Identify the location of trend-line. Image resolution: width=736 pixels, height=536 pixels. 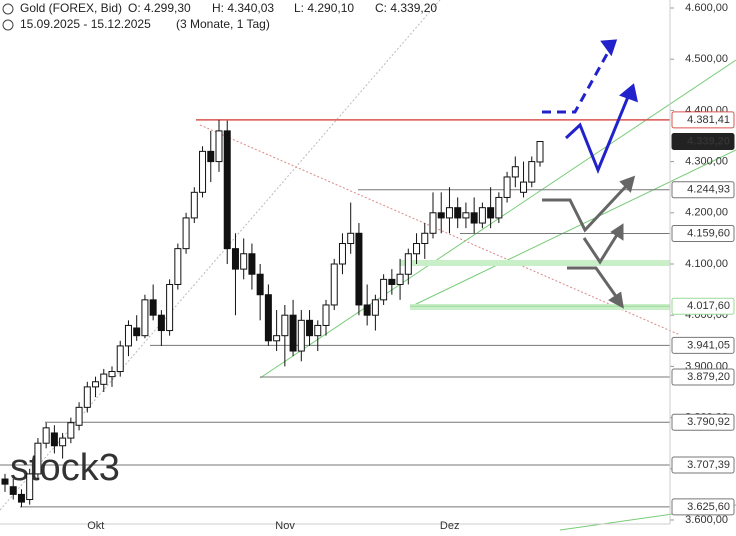
(572, 228).